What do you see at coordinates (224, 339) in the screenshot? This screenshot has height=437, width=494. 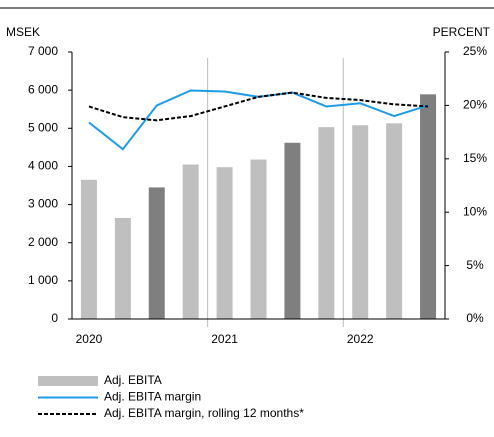 I see `x-tick-label: 2021` at bounding box center [224, 339].